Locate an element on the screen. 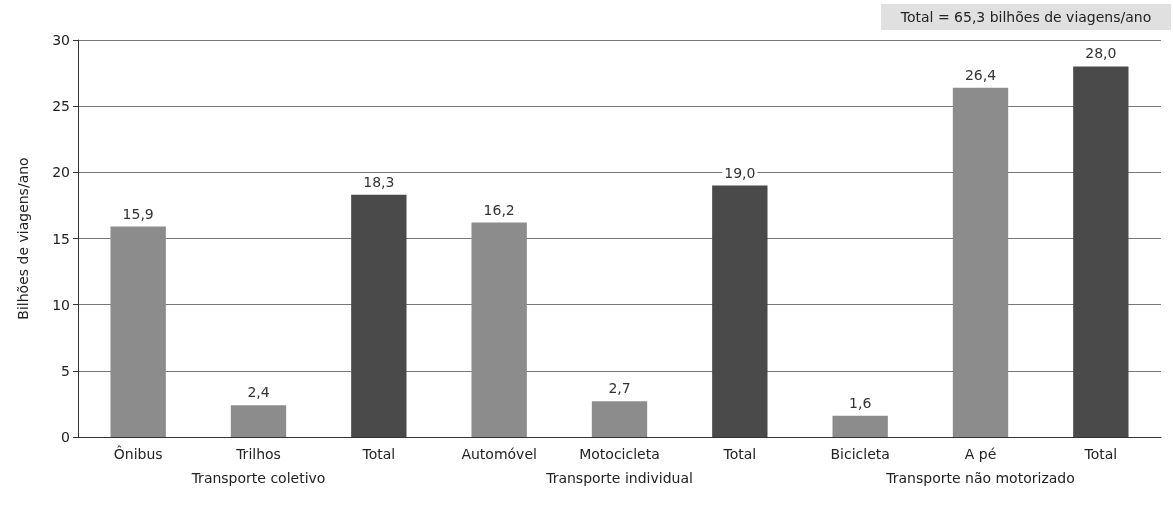  x-tick-label: Ônibus is located at coordinates (138, 453).